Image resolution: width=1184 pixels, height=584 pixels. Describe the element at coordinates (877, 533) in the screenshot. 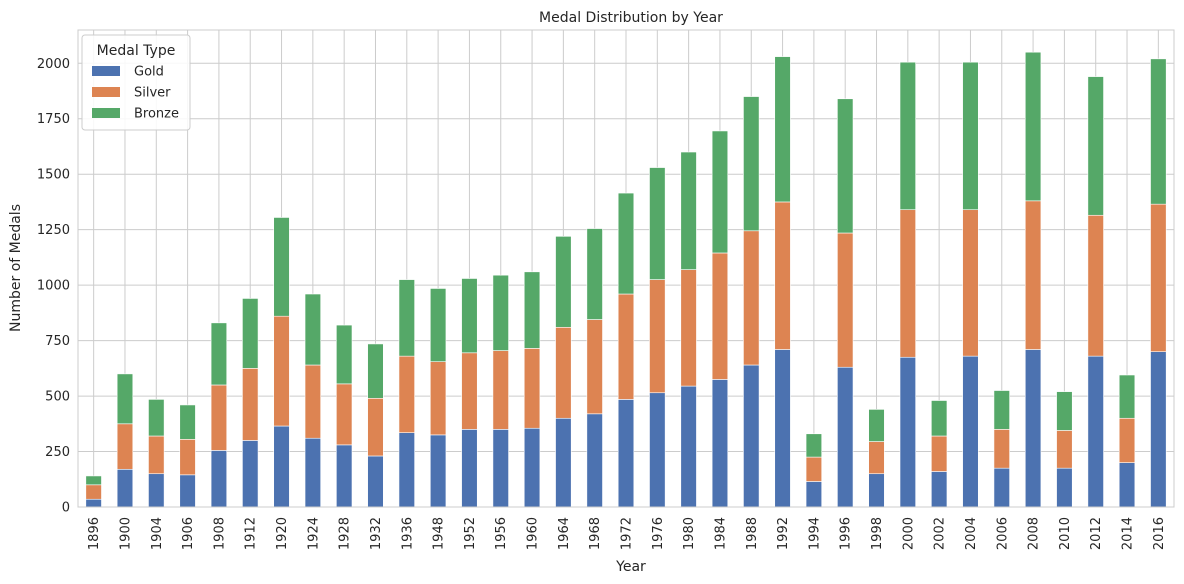

I see `x-tick-label: 1998` at that location.